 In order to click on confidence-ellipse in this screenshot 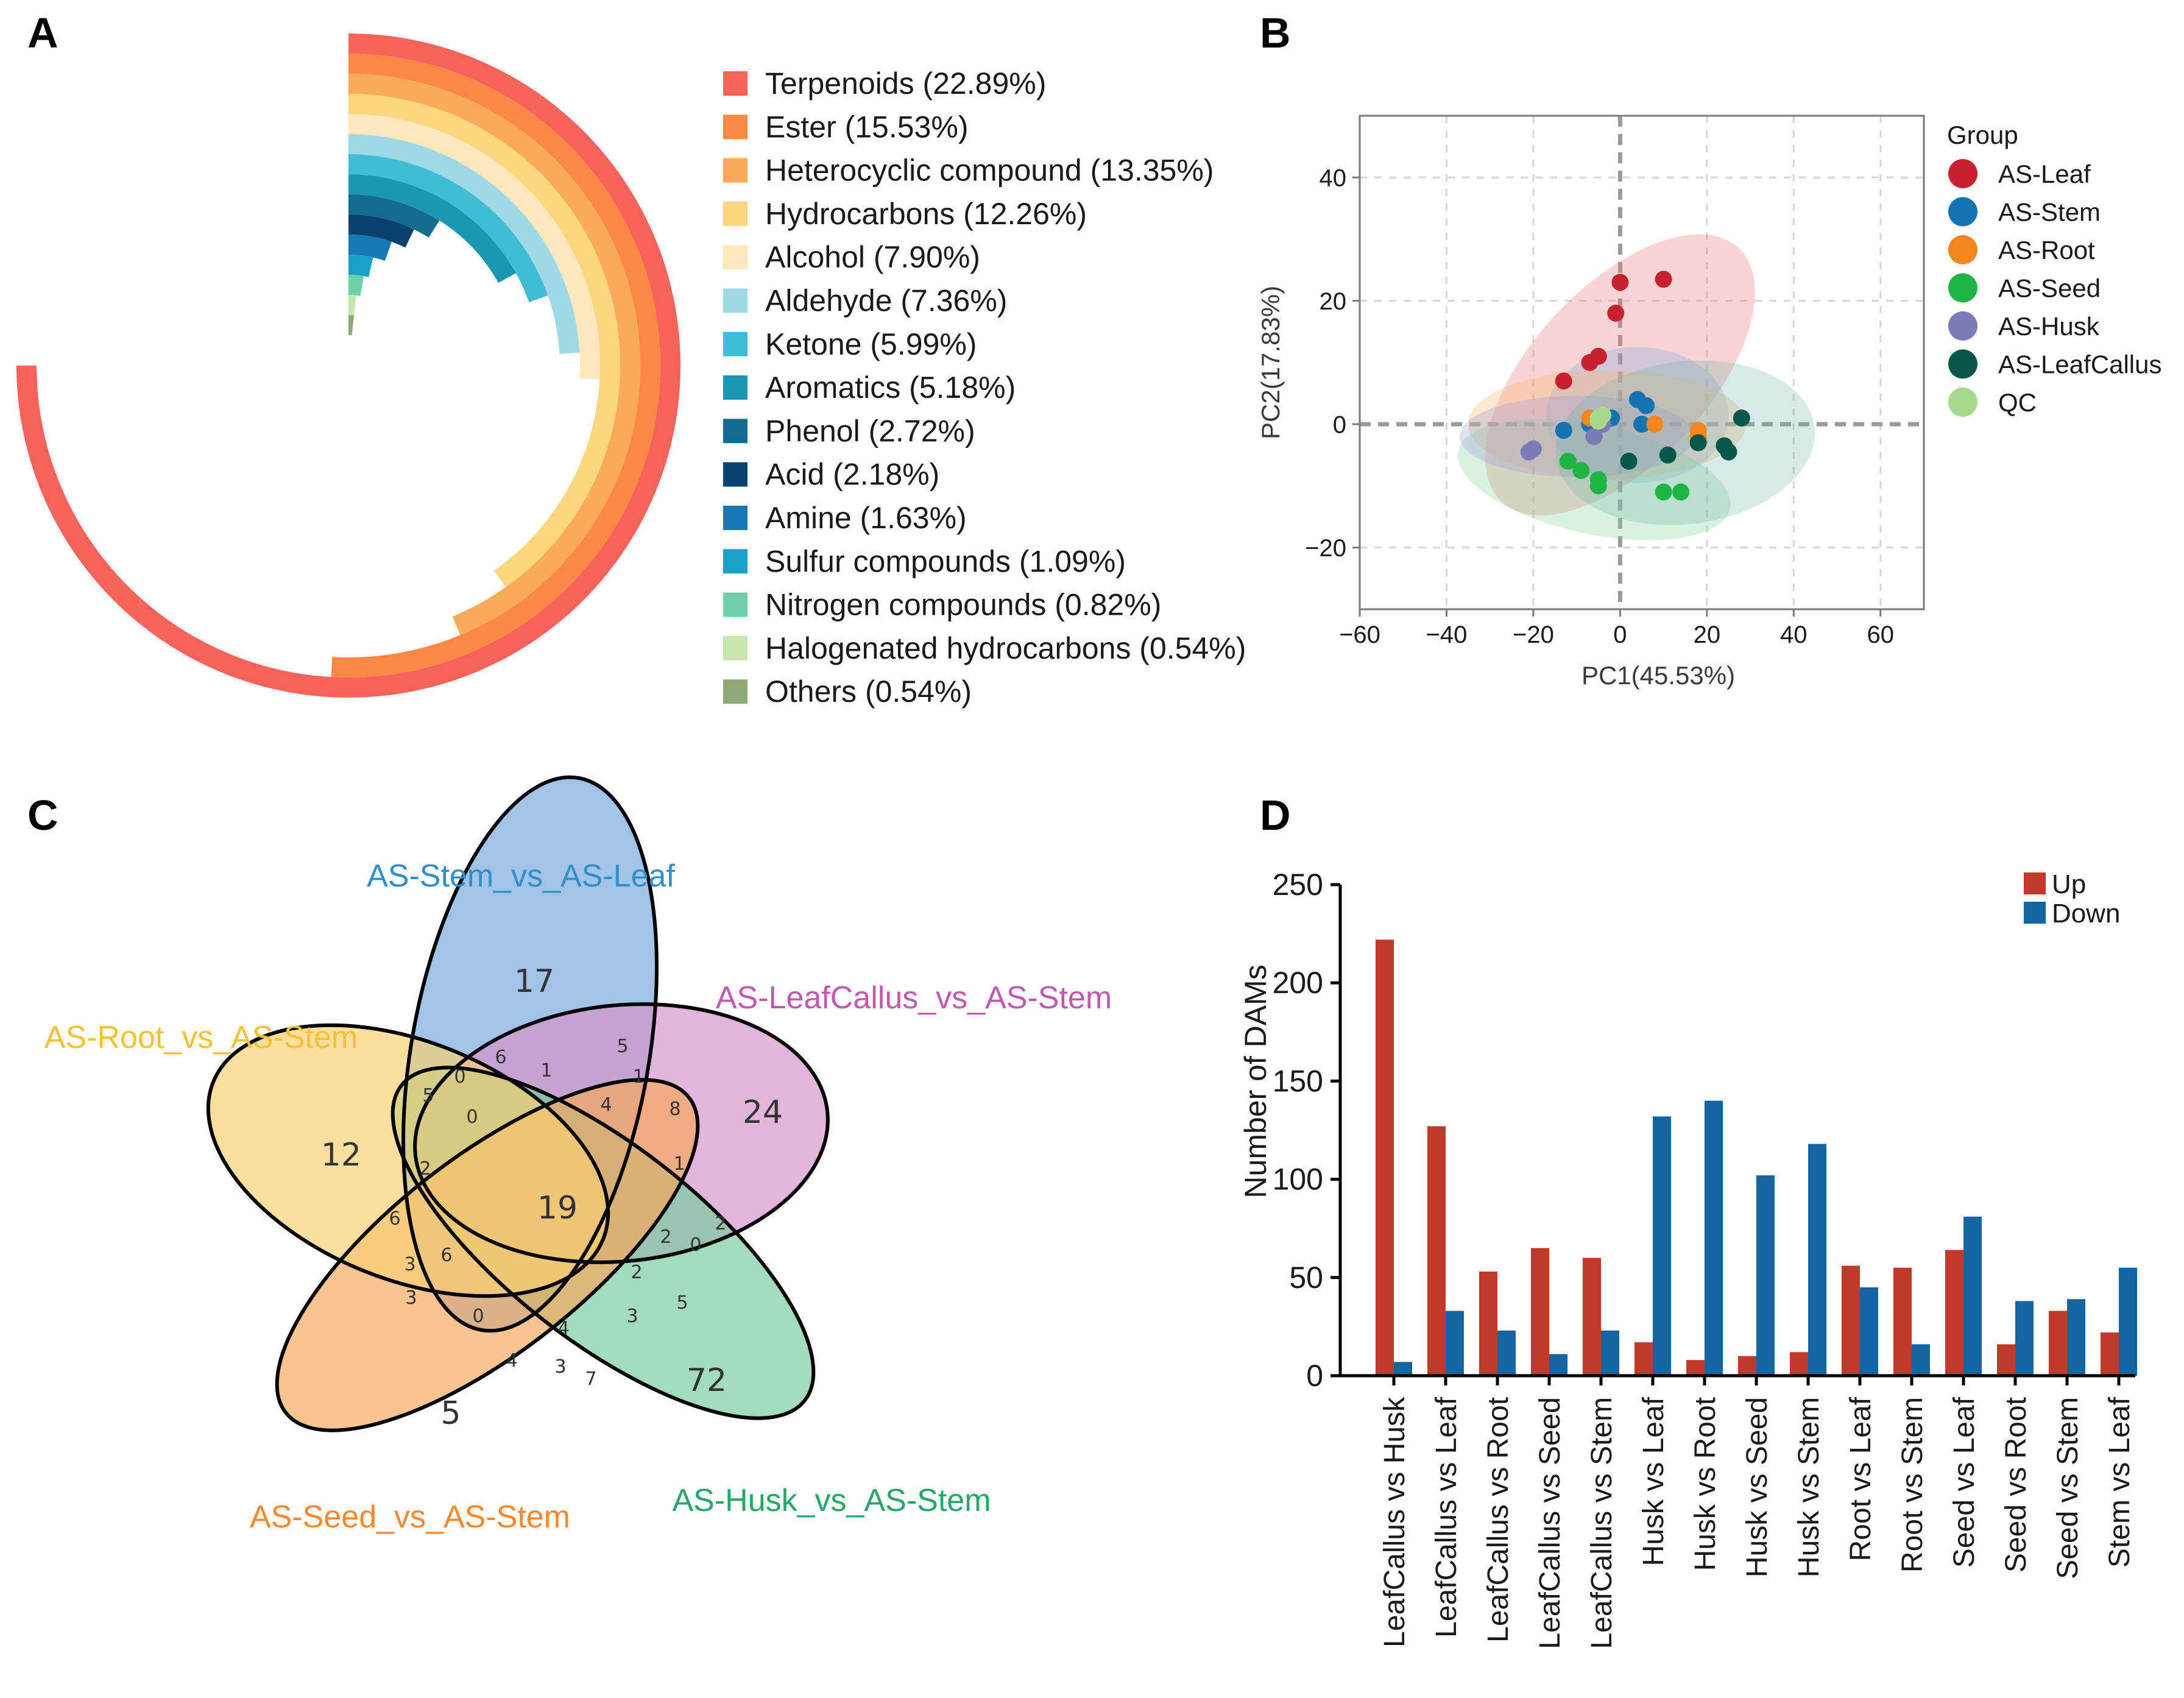, I will do `click(1685, 442)`.